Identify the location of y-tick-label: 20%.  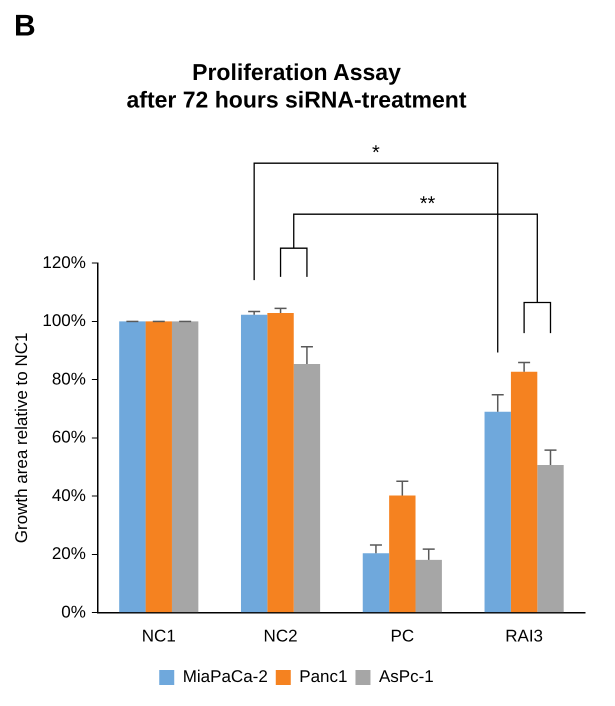
(69, 554).